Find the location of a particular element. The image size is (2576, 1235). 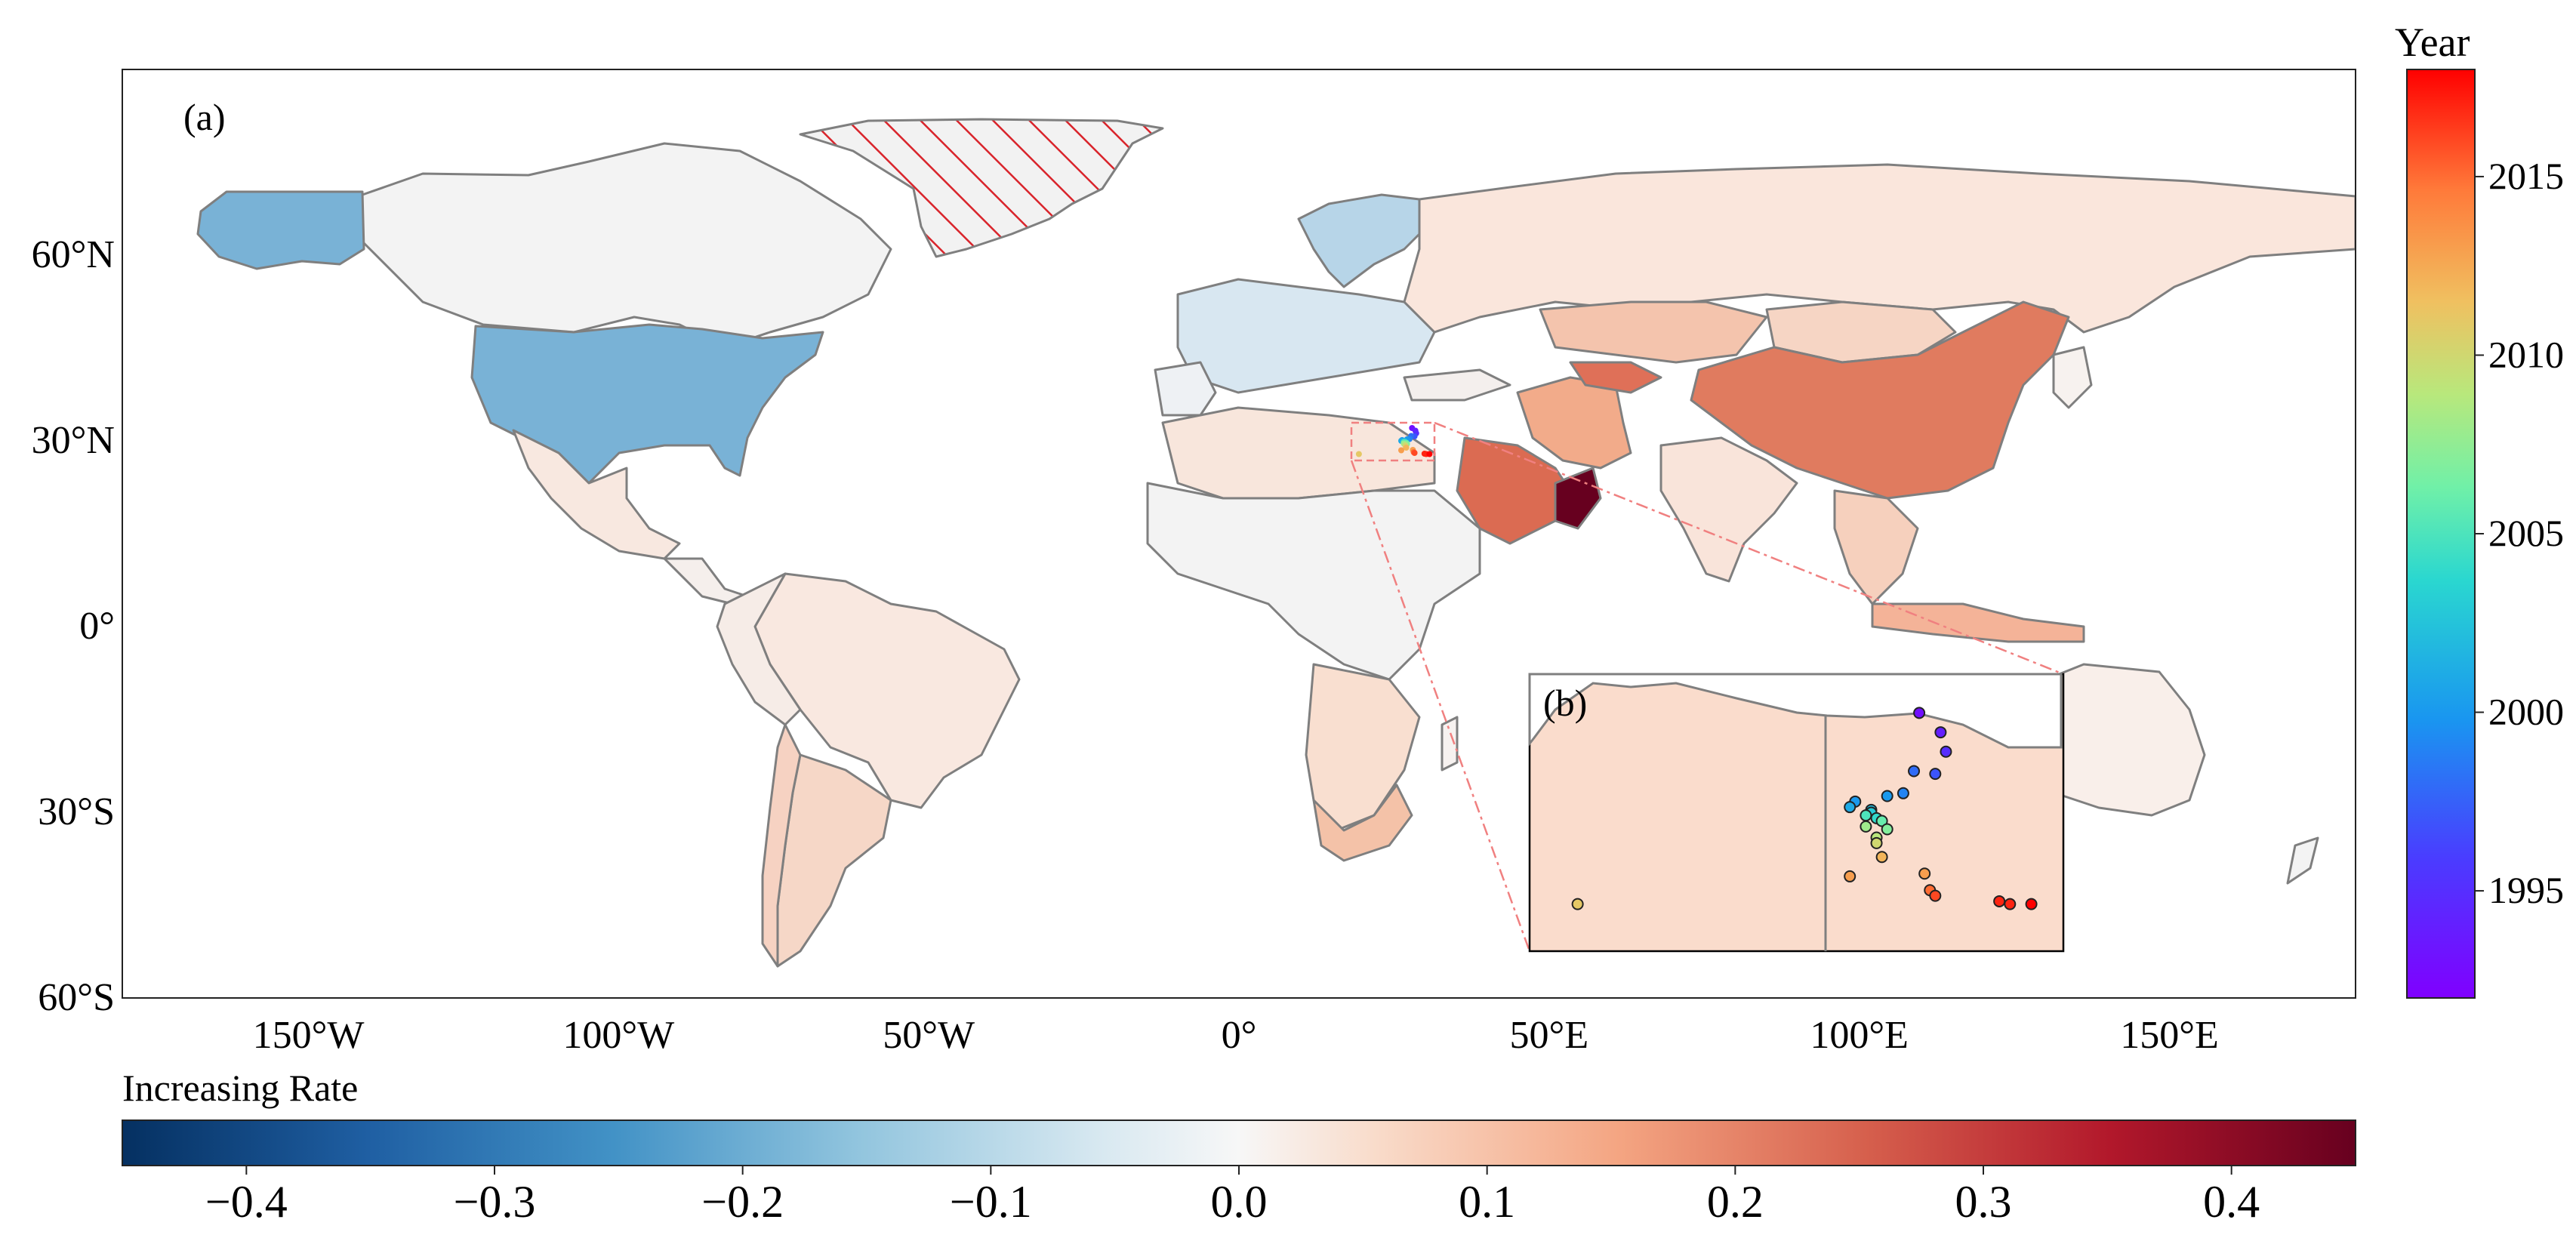

rate-colorbar-ticks: −0.4 −0.3 −0.2 −0.1 0.0 0.1 0.2 0.3 0.4 is located at coordinates (1232, 1196).